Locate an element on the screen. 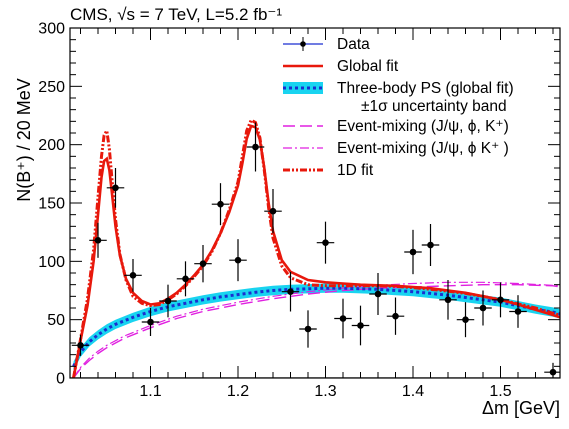  legend-label: Three-body PS (global fit) is located at coordinates (425, 88).